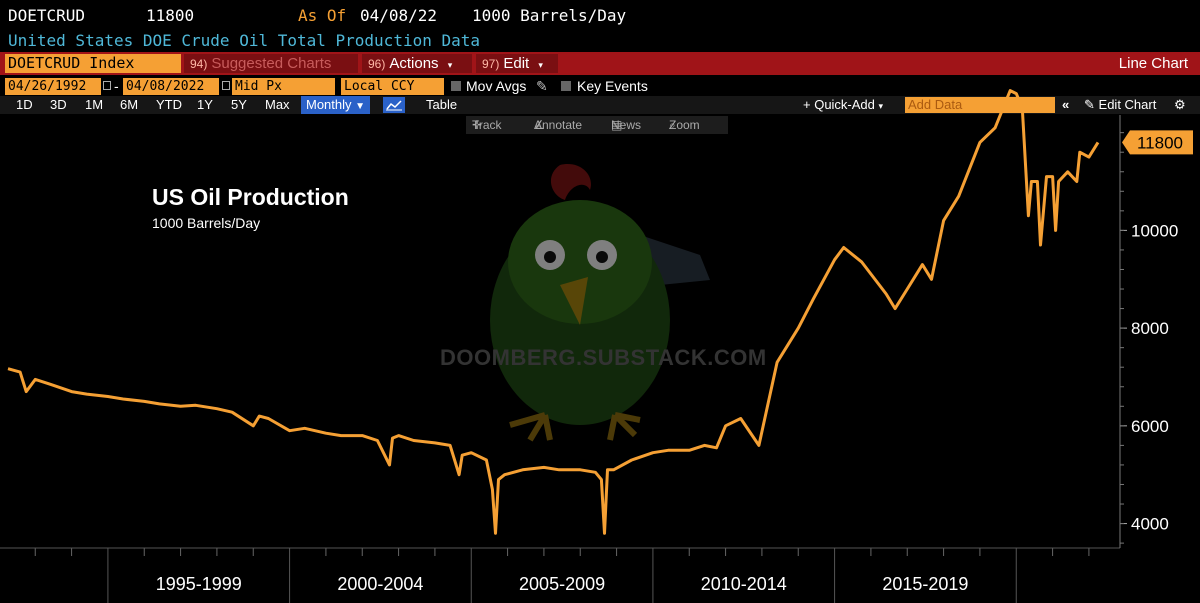  I want to click on add-data-input: Add Data, so click(980, 105).